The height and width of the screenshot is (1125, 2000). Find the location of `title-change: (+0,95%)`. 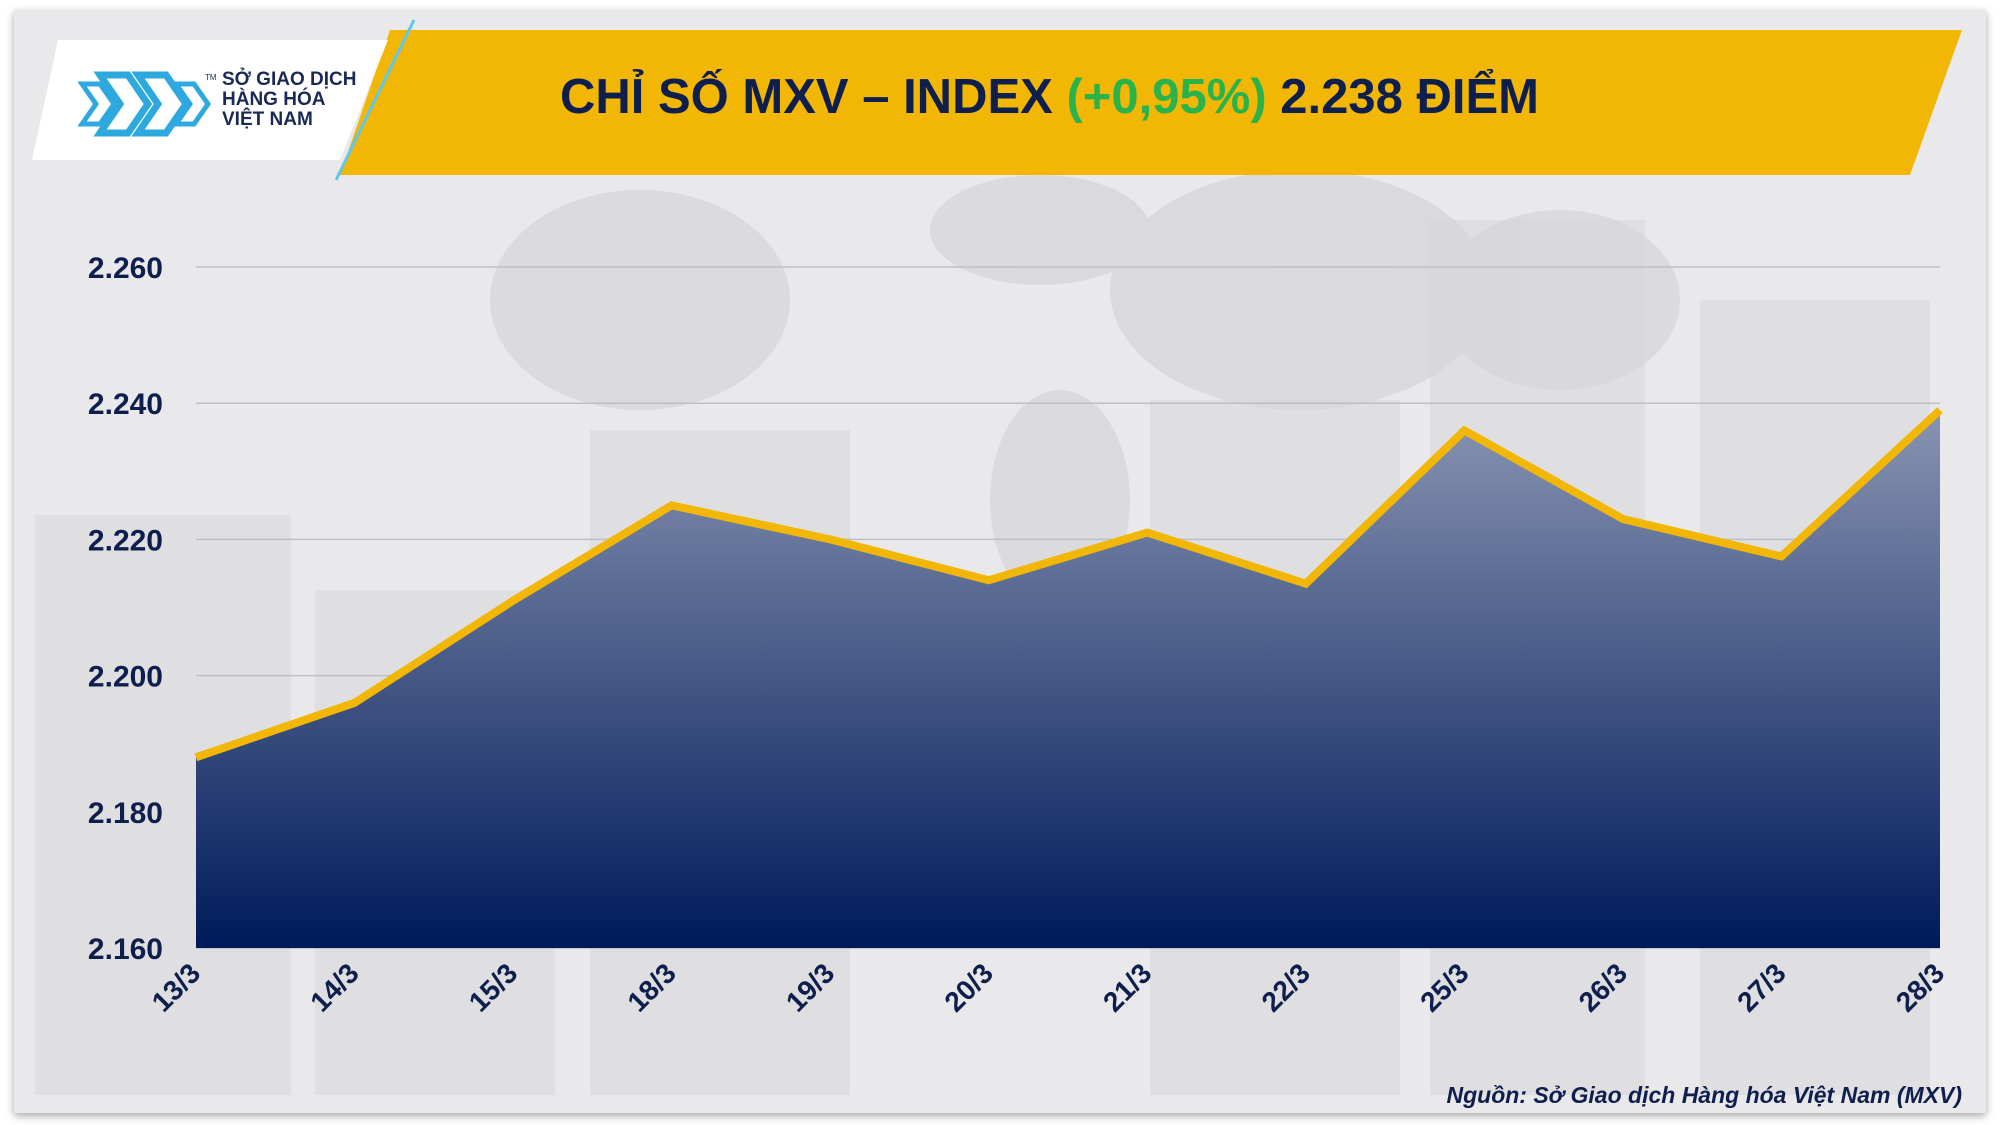

title-change: (+0,95%) is located at coordinates (1166, 97).